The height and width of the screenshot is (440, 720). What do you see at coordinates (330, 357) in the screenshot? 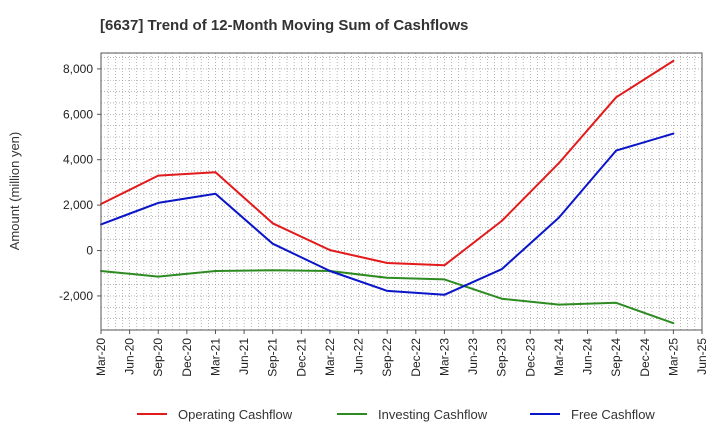
I see `x-tick-label: Mar-22` at bounding box center [330, 357].